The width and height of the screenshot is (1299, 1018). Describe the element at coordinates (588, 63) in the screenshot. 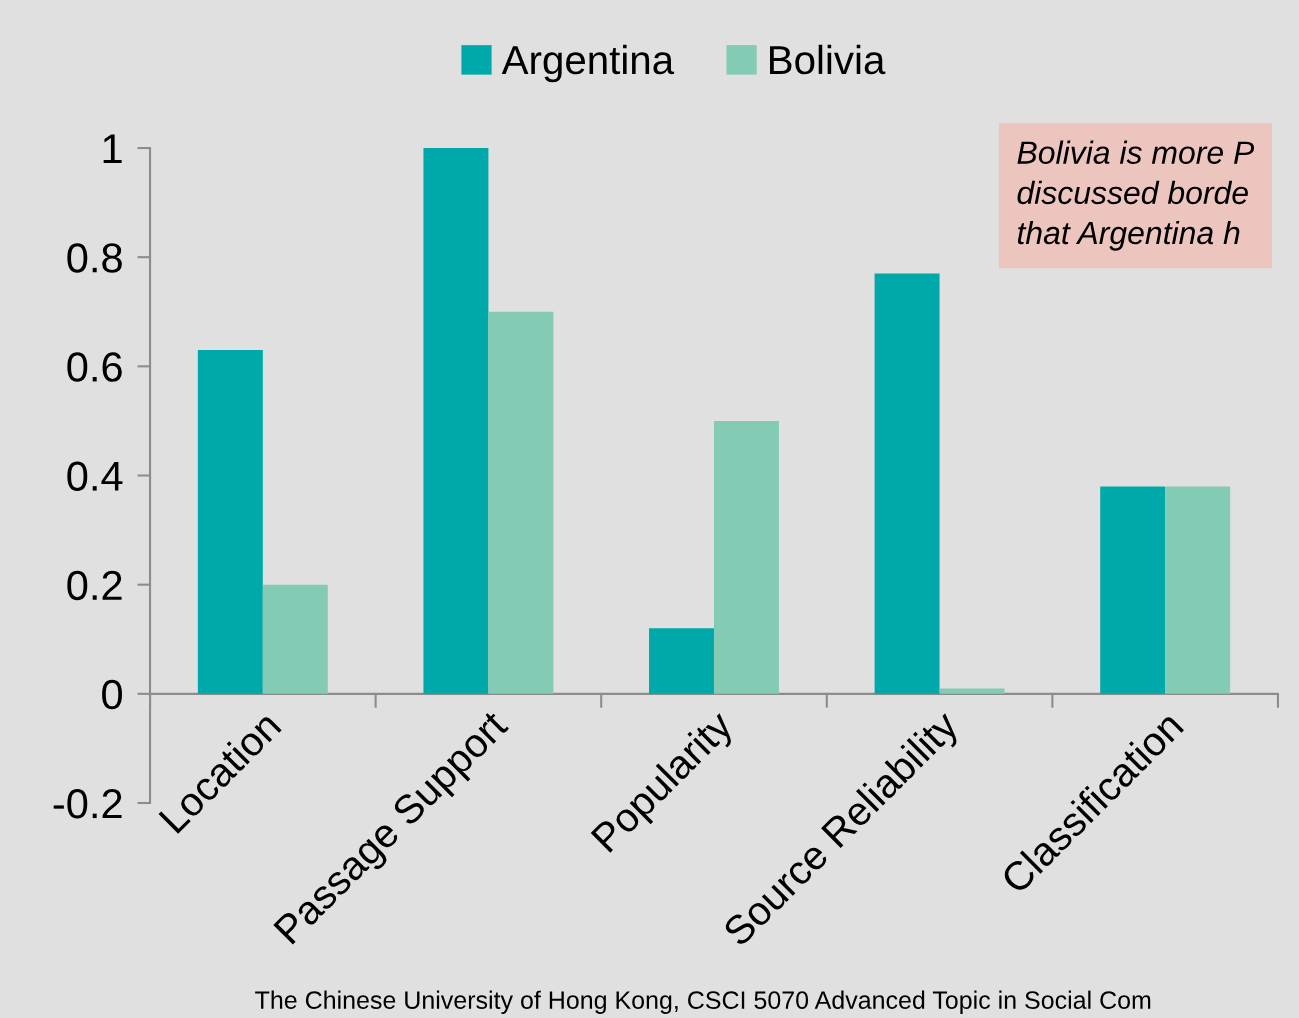

I see `legend-label: Argentina` at that location.